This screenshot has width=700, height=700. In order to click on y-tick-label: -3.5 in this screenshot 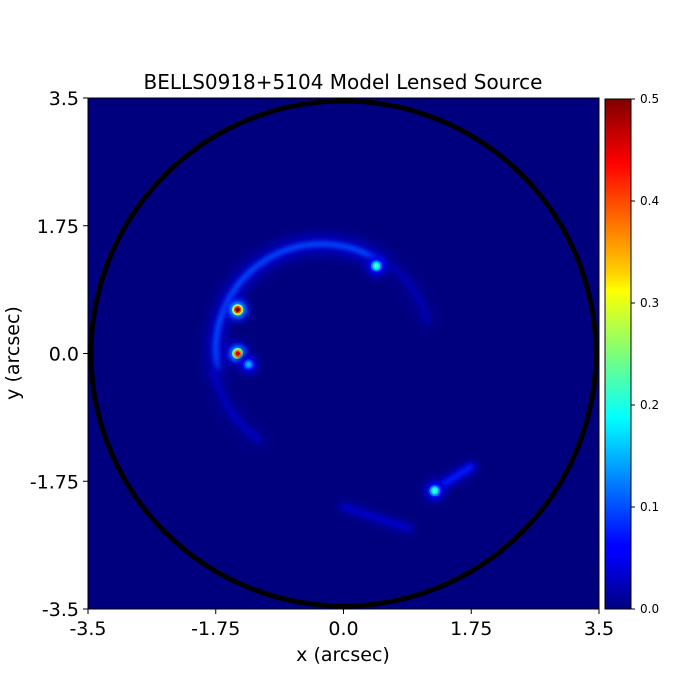, I will do `click(60, 610)`.